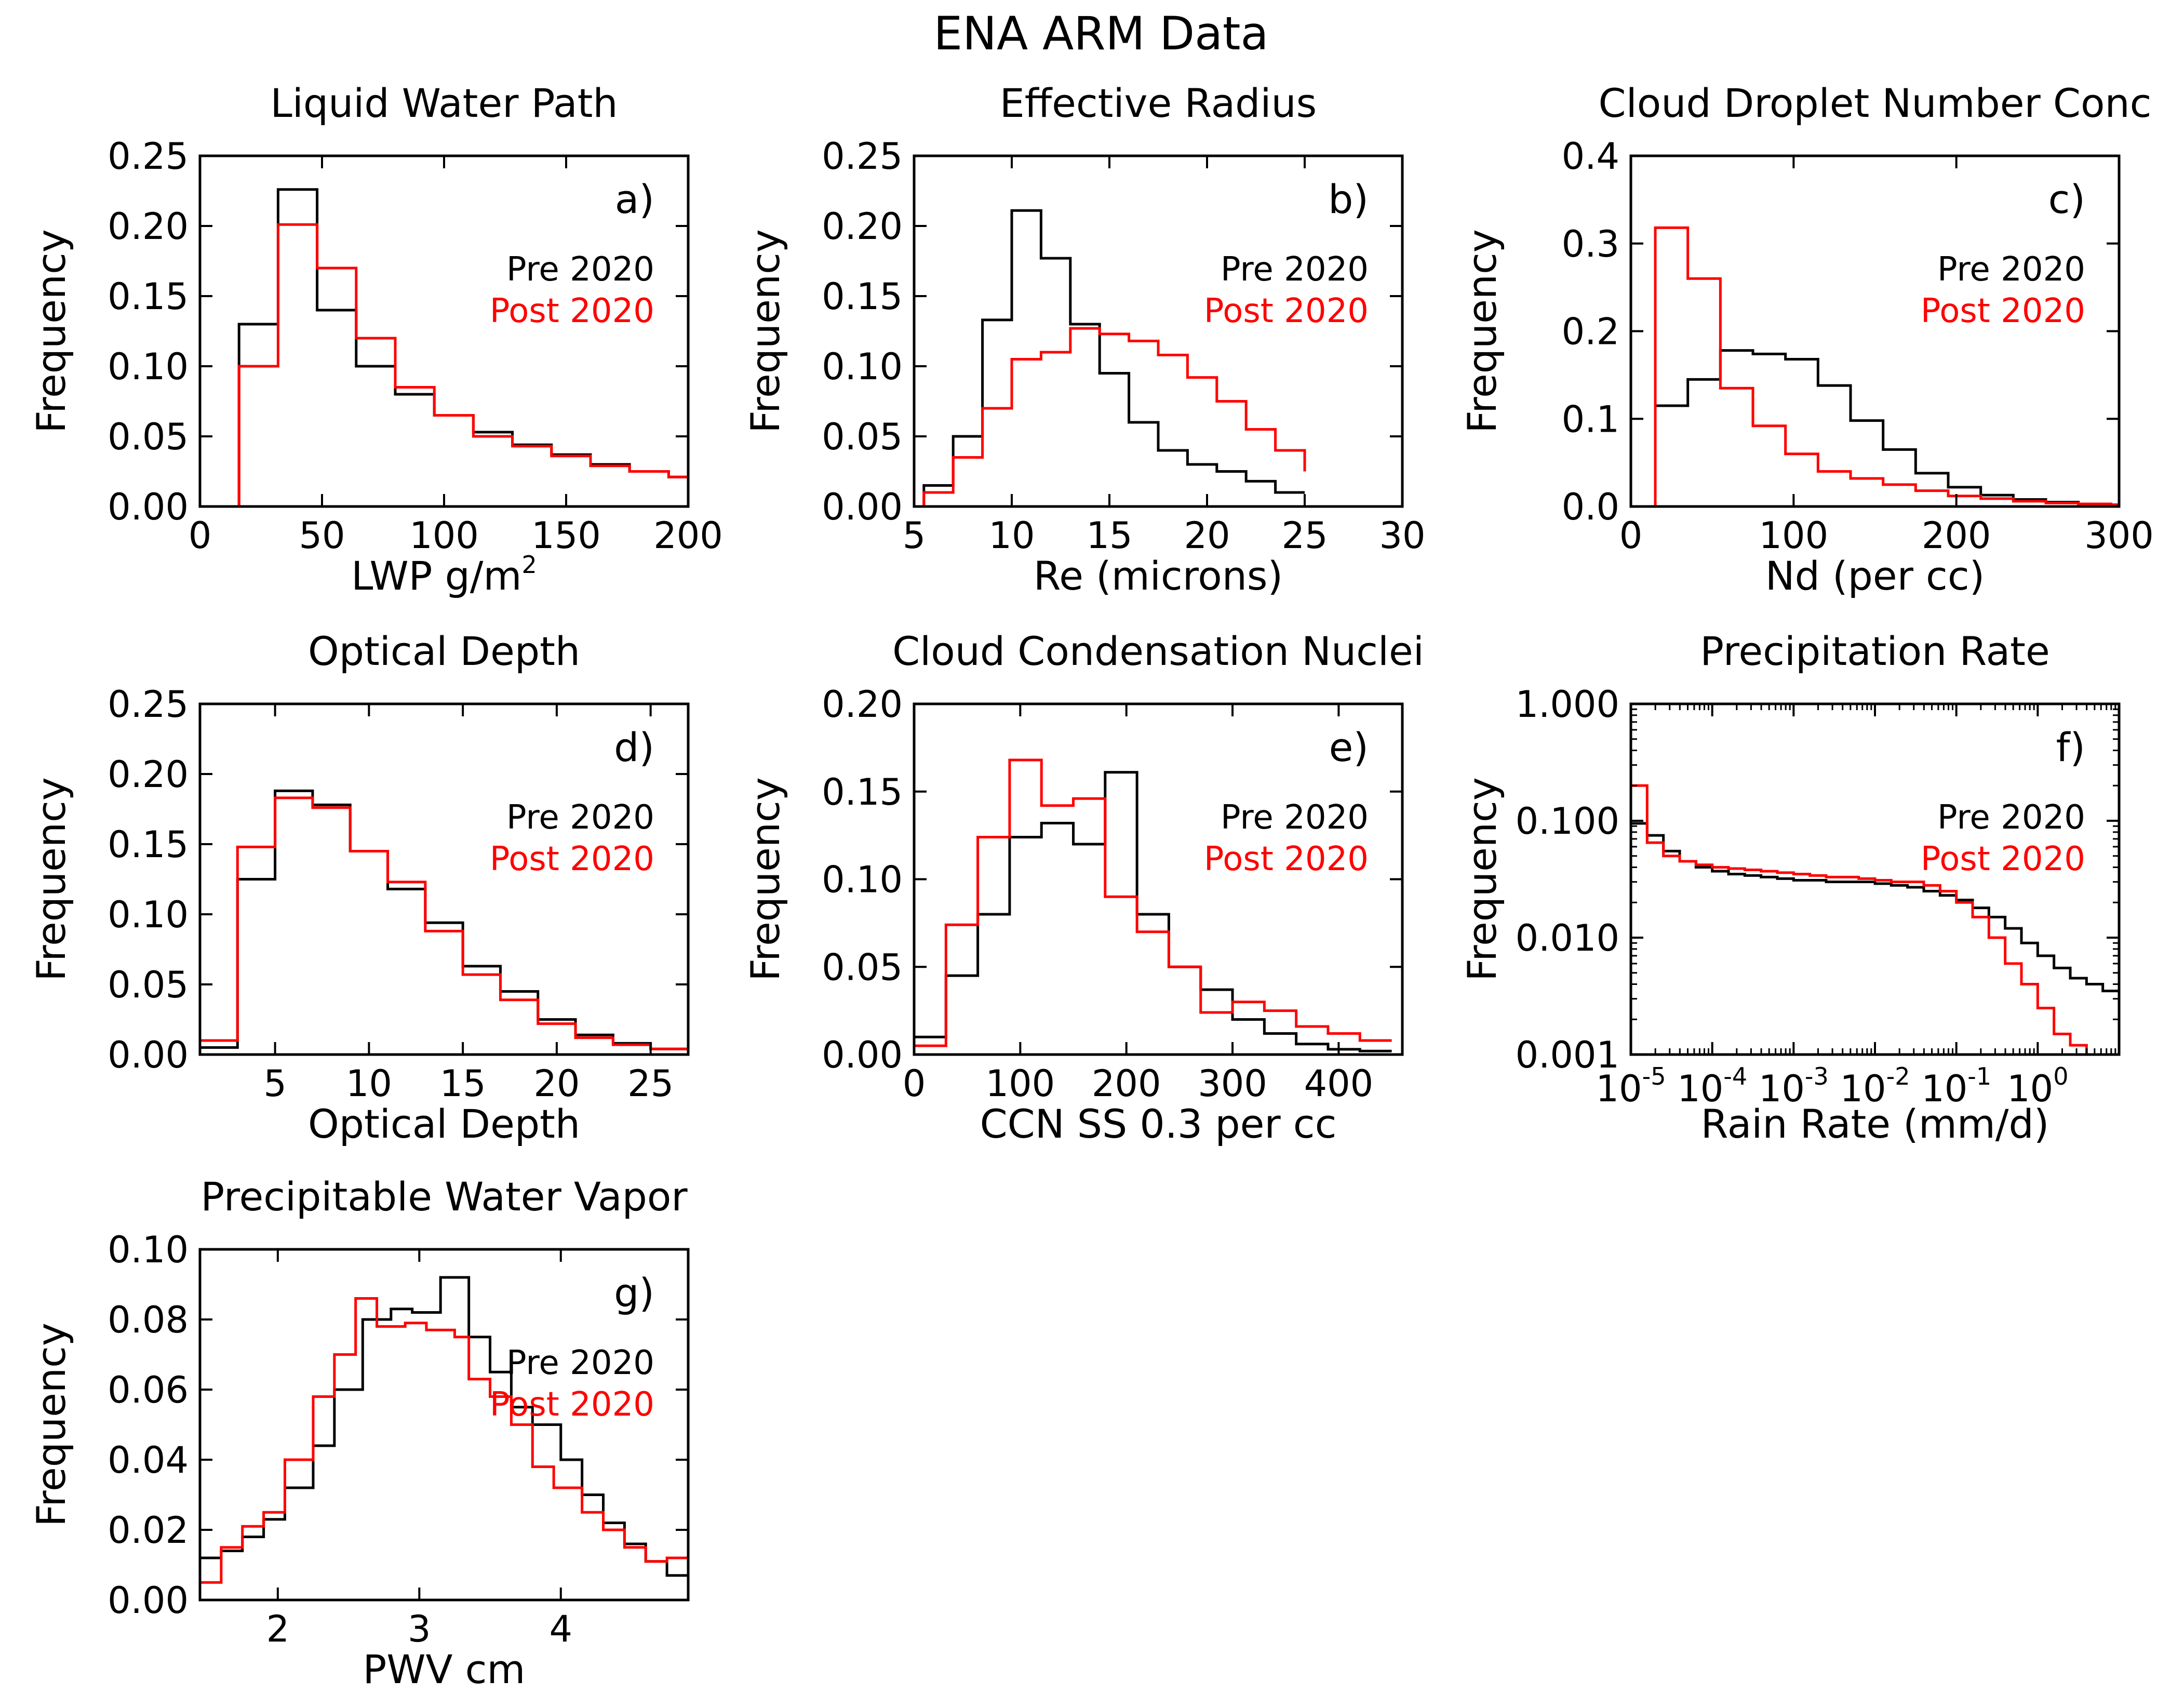 The image size is (2184, 1707). Describe the element at coordinates (444, 103) in the screenshot. I see `panel-title: Liquid Water Path` at that location.